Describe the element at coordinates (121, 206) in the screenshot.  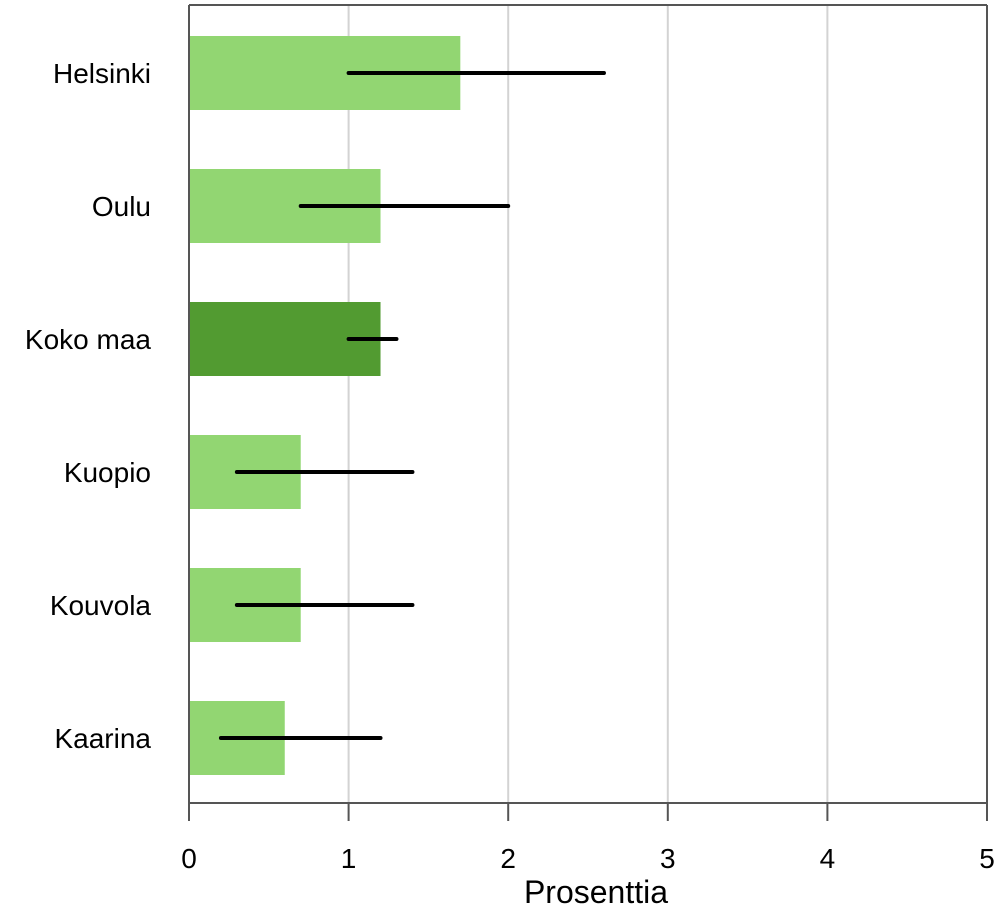
I see `category-label: Oulu` at that location.